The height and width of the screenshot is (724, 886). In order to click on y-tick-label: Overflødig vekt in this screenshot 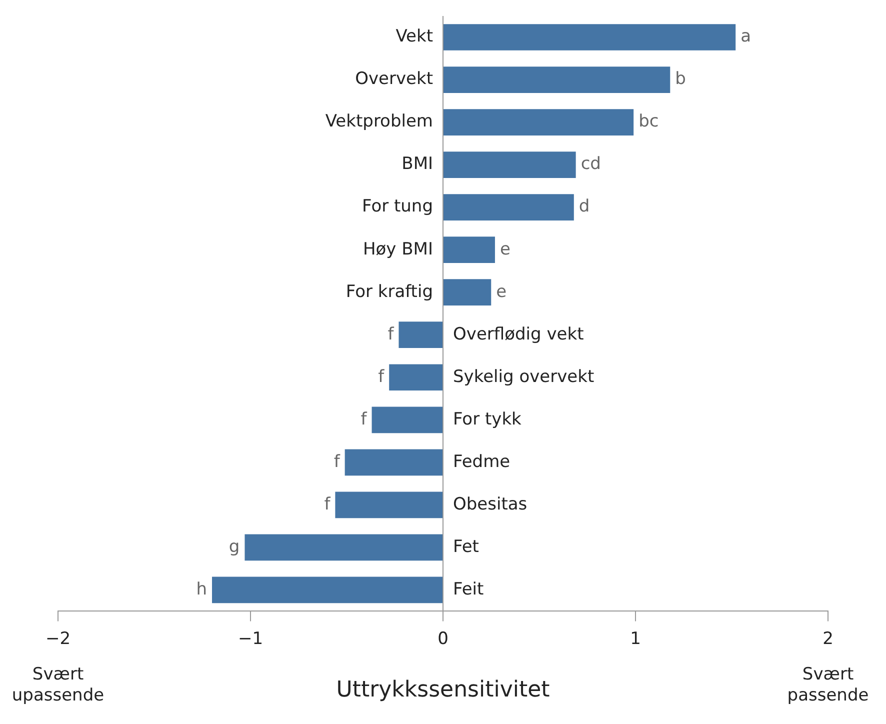, I will do `click(518, 334)`.